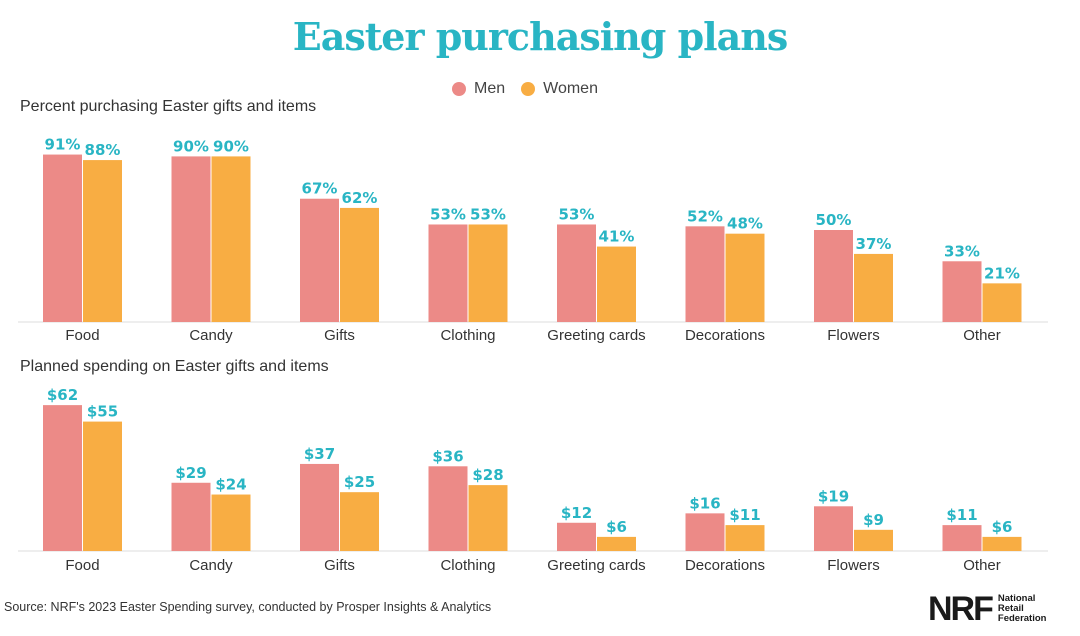 The height and width of the screenshot is (636, 1080). I want to click on data-label-men-greeting-cards: 53%, so click(577, 214).